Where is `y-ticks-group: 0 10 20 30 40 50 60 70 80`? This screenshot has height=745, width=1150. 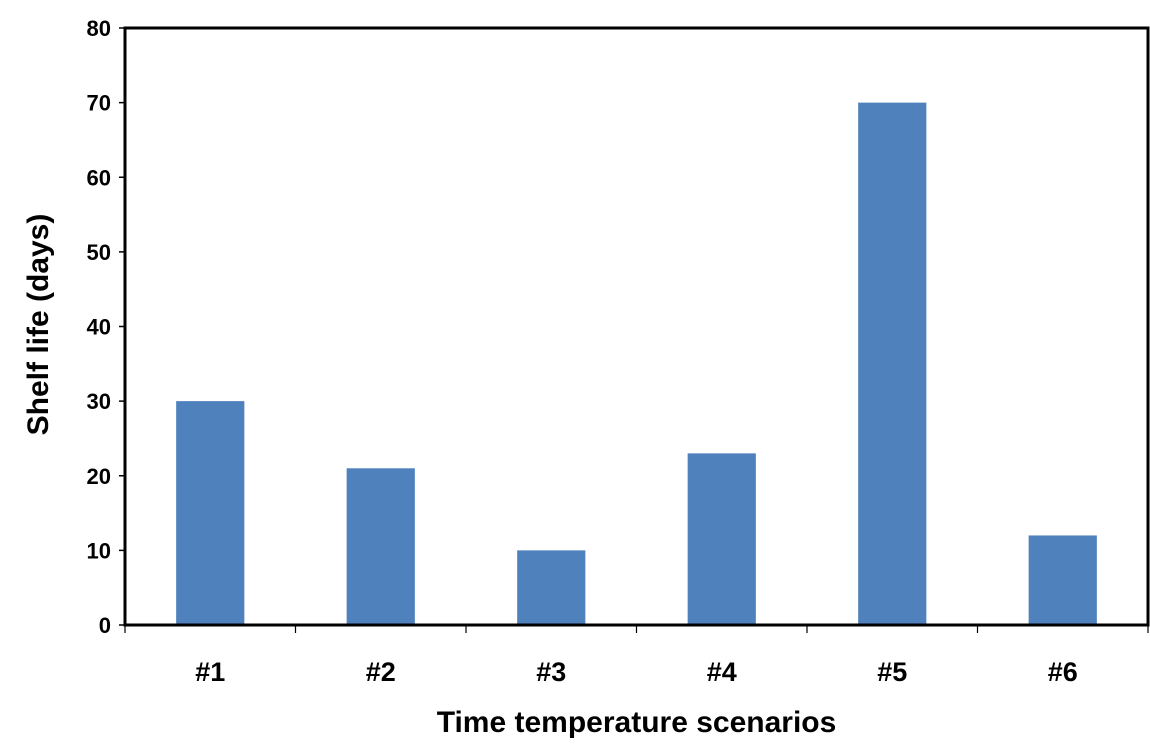
y-ticks-group: 0 10 20 30 40 50 60 70 80 is located at coordinates (106, 327).